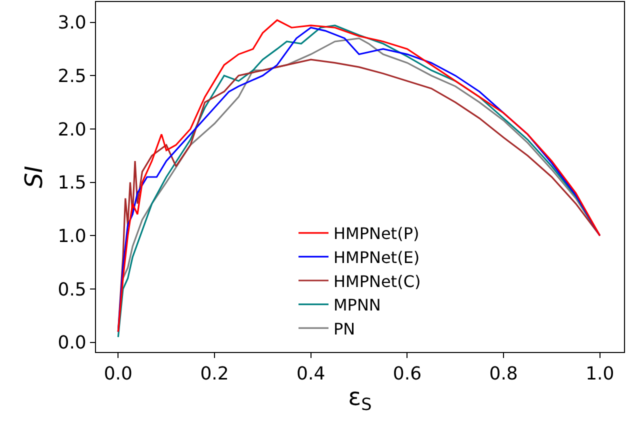 This screenshot has width=626, height=424. I want to click on y-tick-label: 1.0, so click(72, 236).